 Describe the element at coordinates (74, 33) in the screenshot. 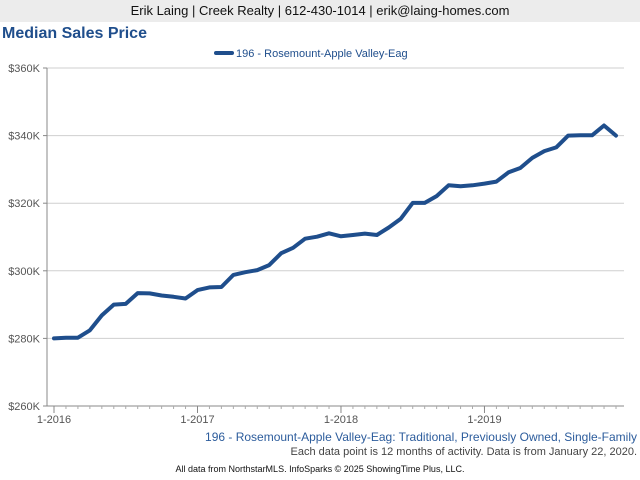

I see `chart-title: Median Sales Price` at that location.